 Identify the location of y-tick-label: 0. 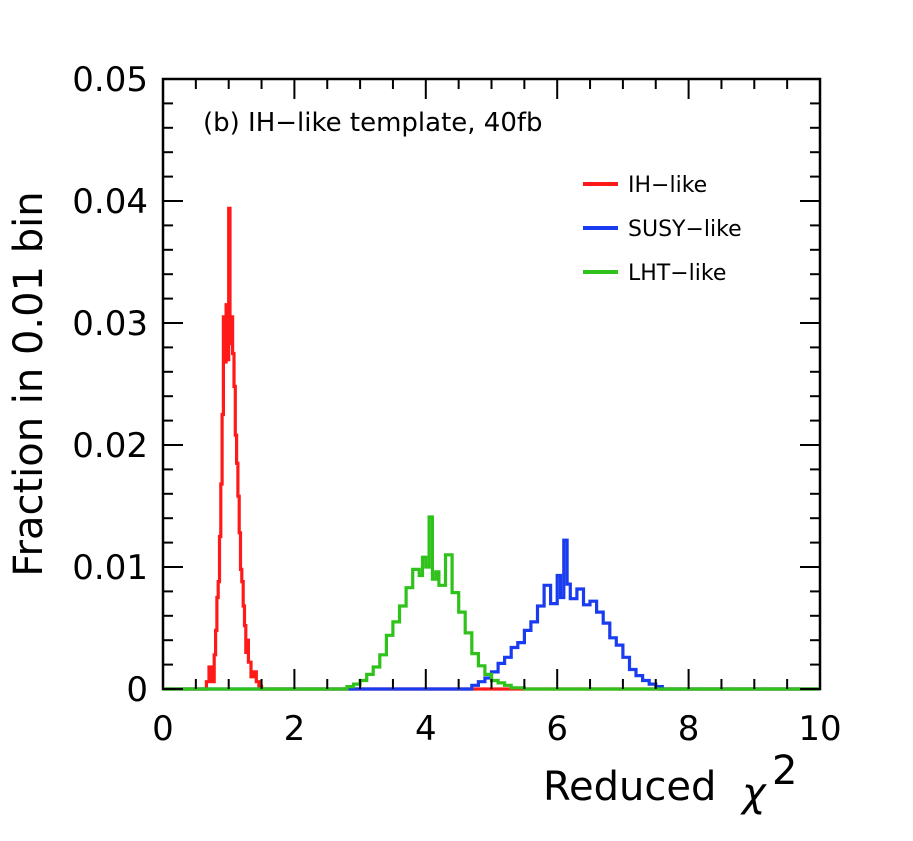
(137, 690).